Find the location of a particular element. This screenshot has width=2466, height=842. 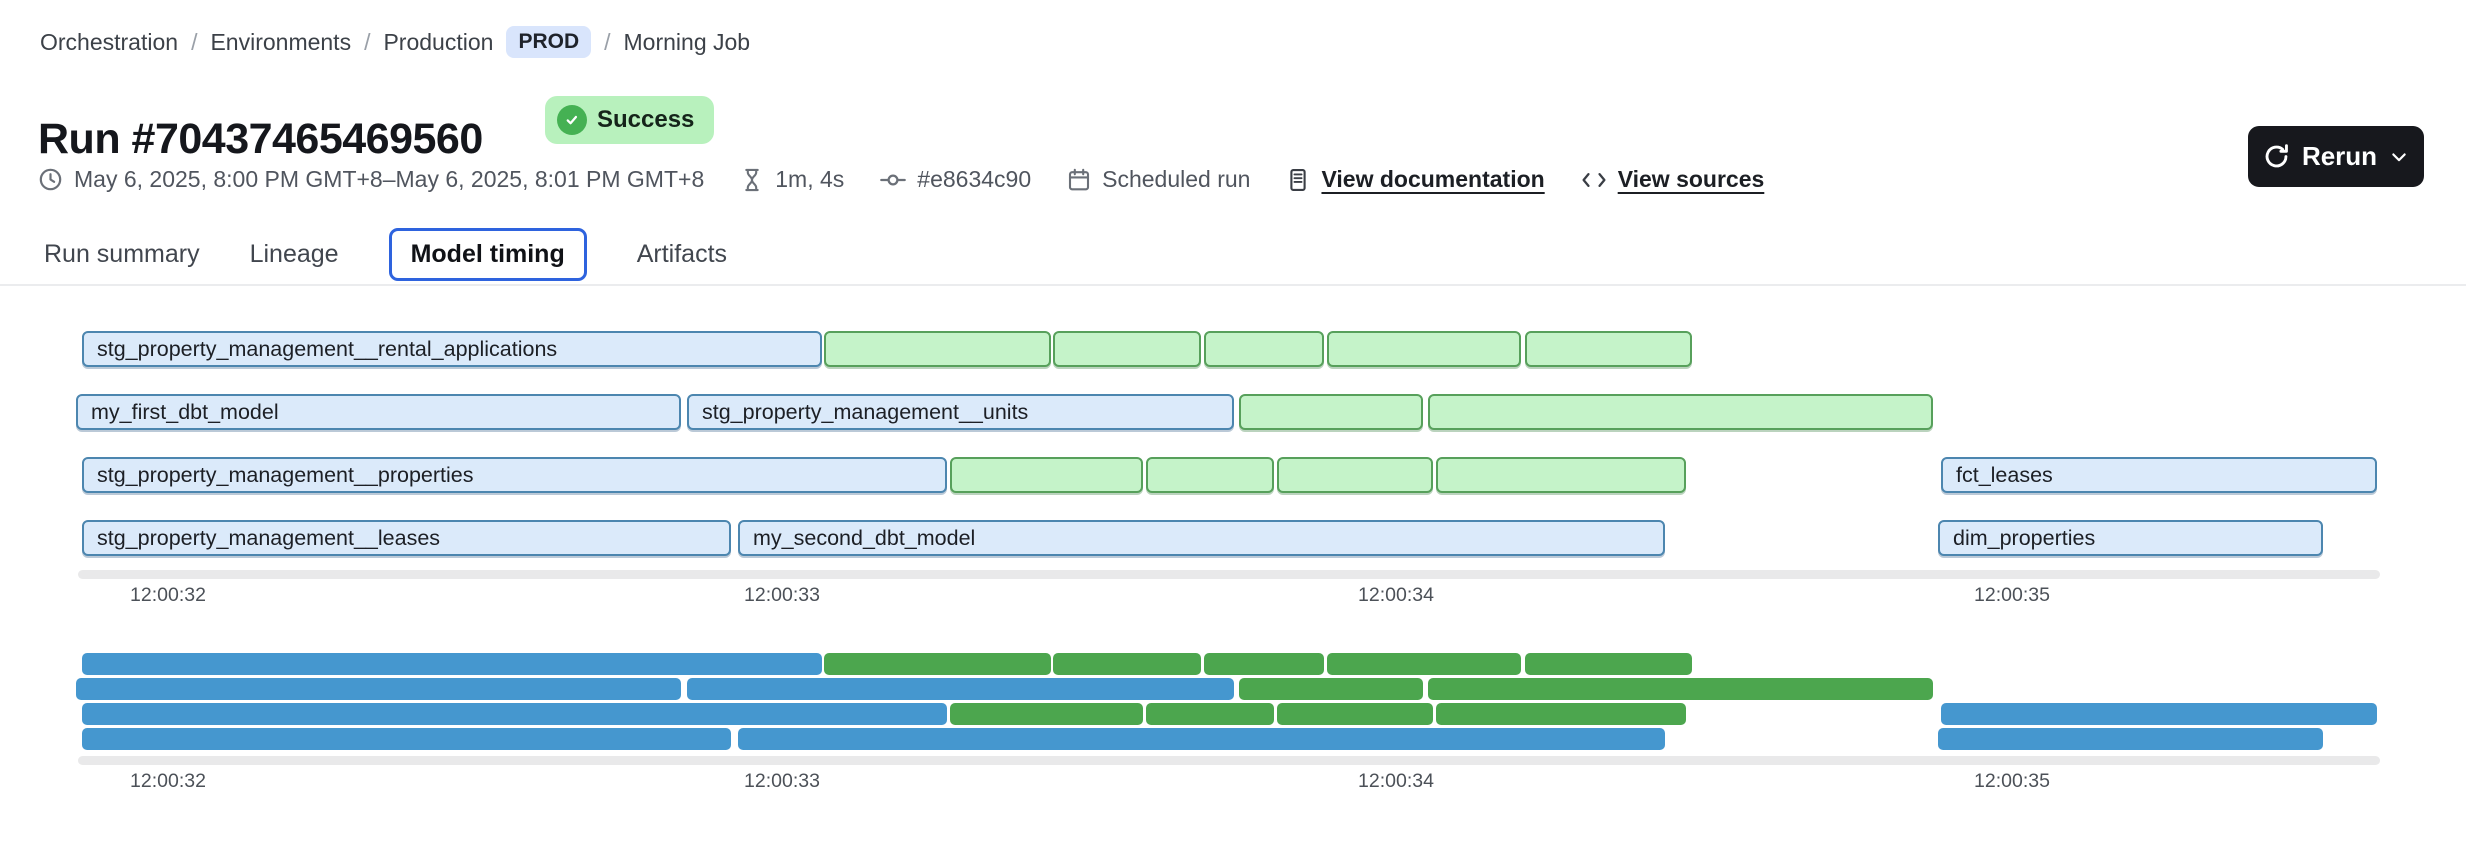

model-timing-minimap is located at coordinates (1233, 703).